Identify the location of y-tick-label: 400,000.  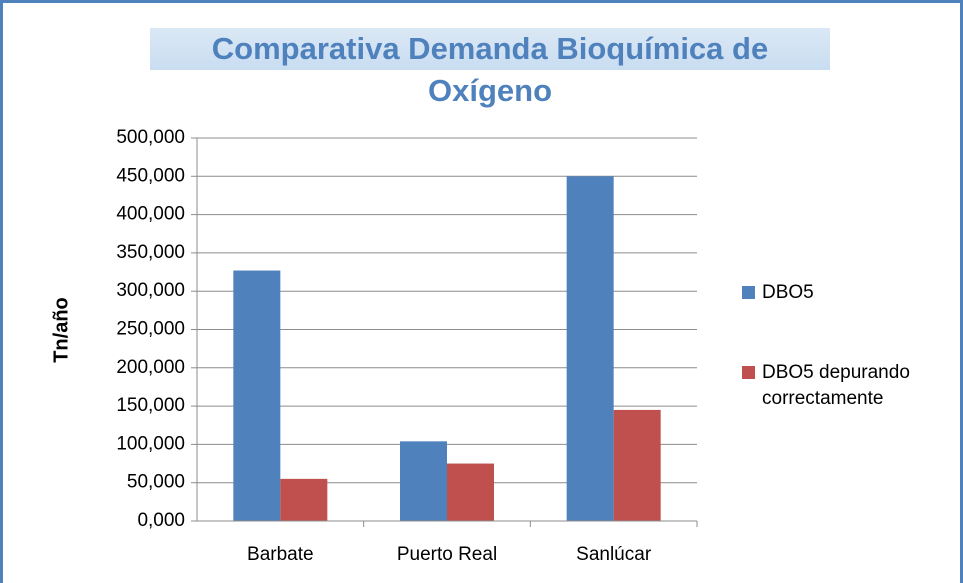
(150, 214).